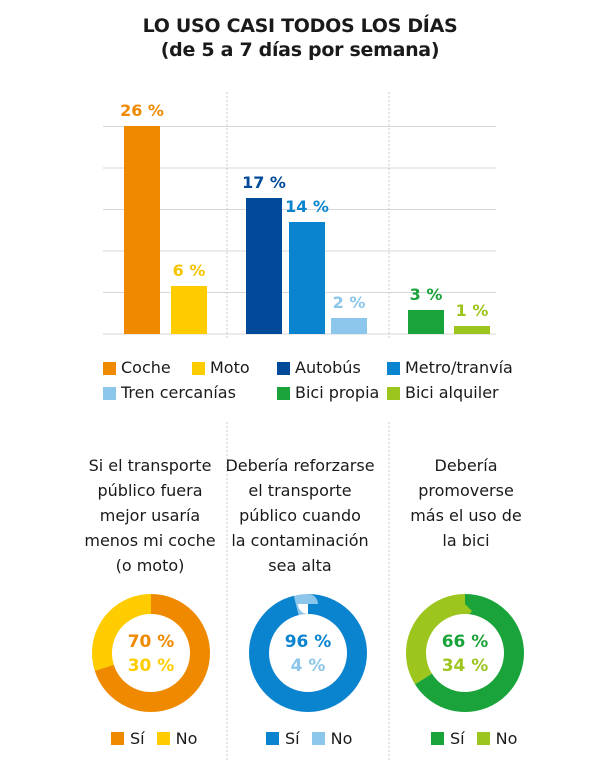 The image size is (600, 774). I want to click on donut-label-no: 34 %, so click(465, 666).